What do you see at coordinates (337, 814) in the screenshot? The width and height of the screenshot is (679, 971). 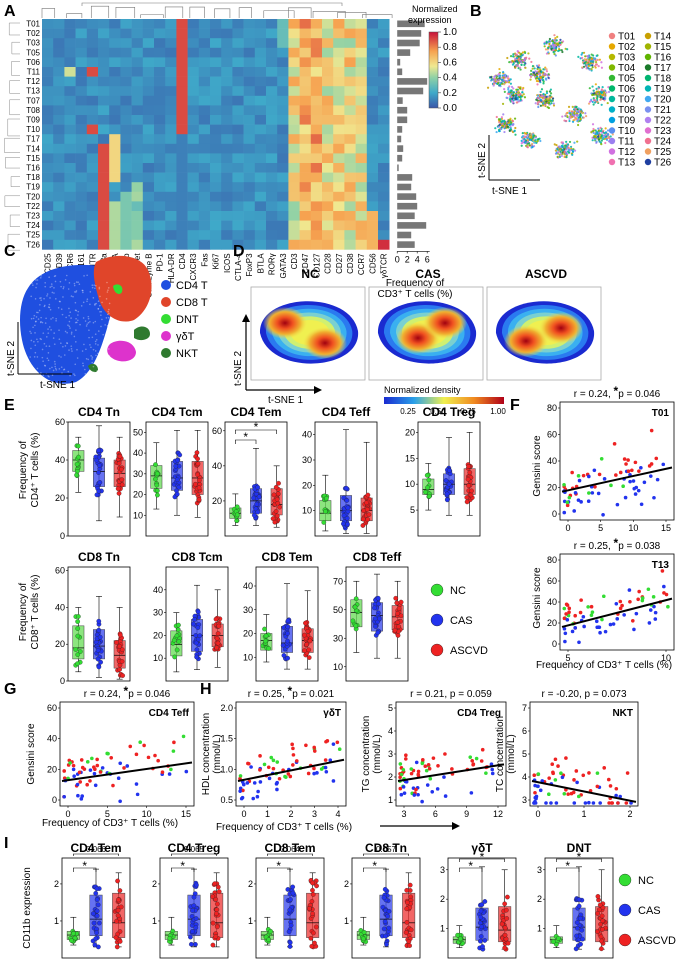 I see `scatter-xtick: 4` at bounding box center [337, 814].